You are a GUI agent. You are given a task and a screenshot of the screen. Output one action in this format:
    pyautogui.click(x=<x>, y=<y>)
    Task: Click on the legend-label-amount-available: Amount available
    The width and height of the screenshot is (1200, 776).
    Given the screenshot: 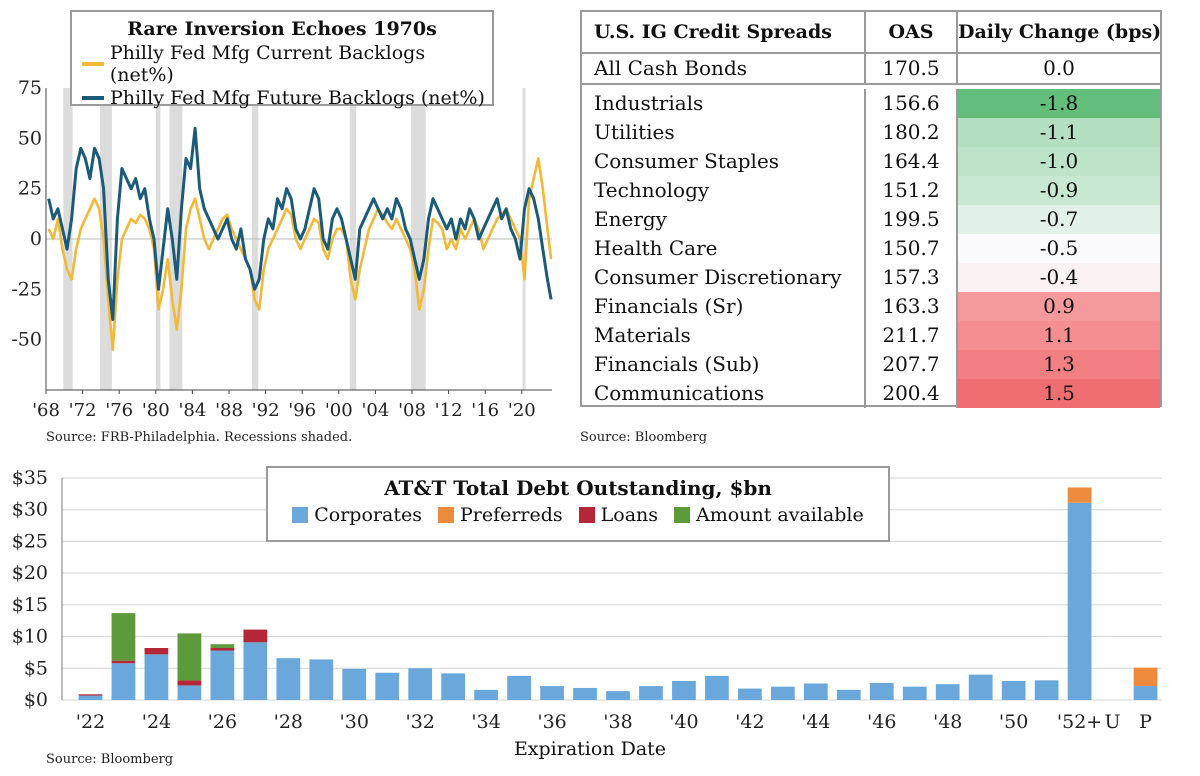 What is the action you would take?
    pyautogui.click(x=780, y=515)
    